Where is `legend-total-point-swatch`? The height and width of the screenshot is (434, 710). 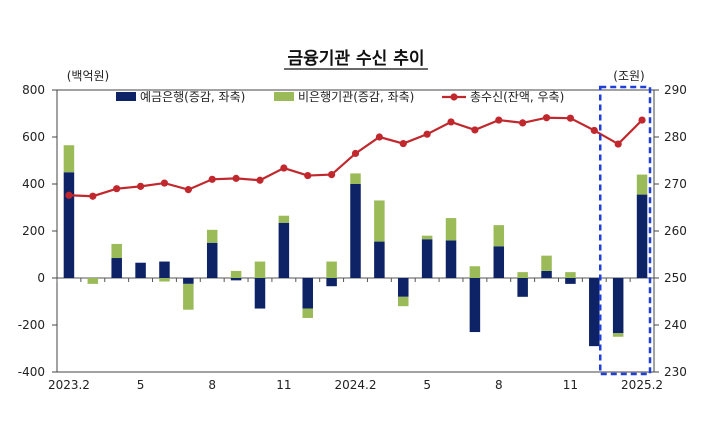
legend-total-point-swatch is located at coordinates (454, 97).